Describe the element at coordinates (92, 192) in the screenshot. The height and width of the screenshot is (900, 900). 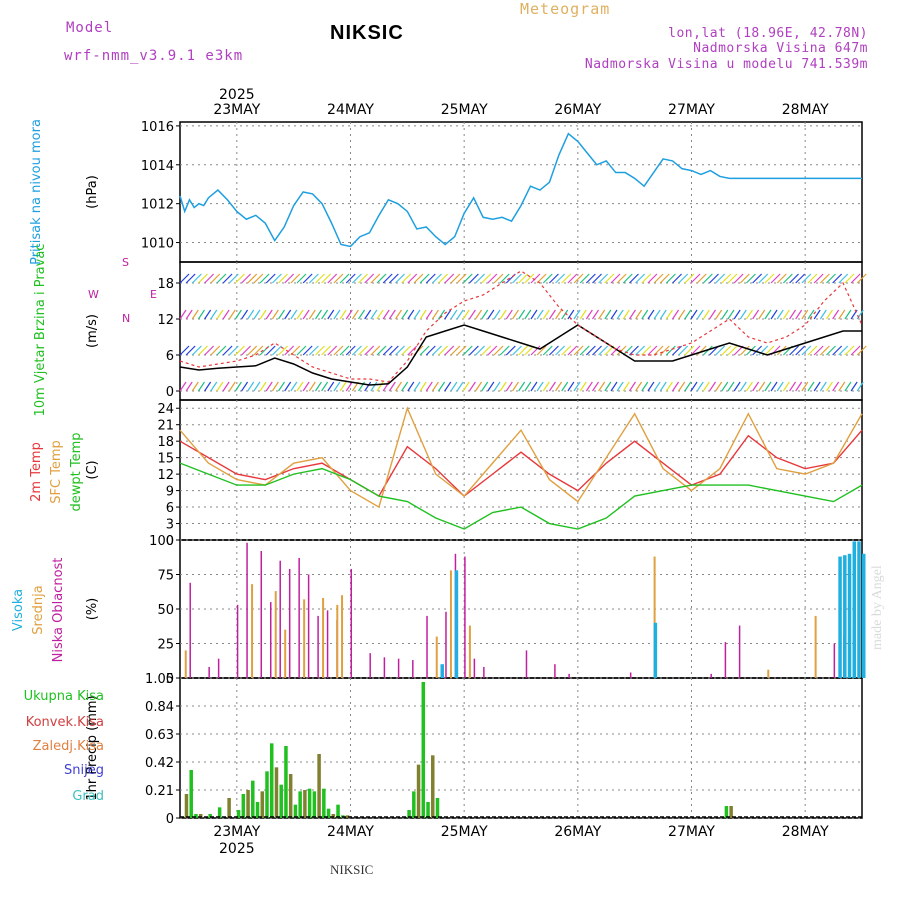
I see `y-axis-label: (hPa)` at that location.